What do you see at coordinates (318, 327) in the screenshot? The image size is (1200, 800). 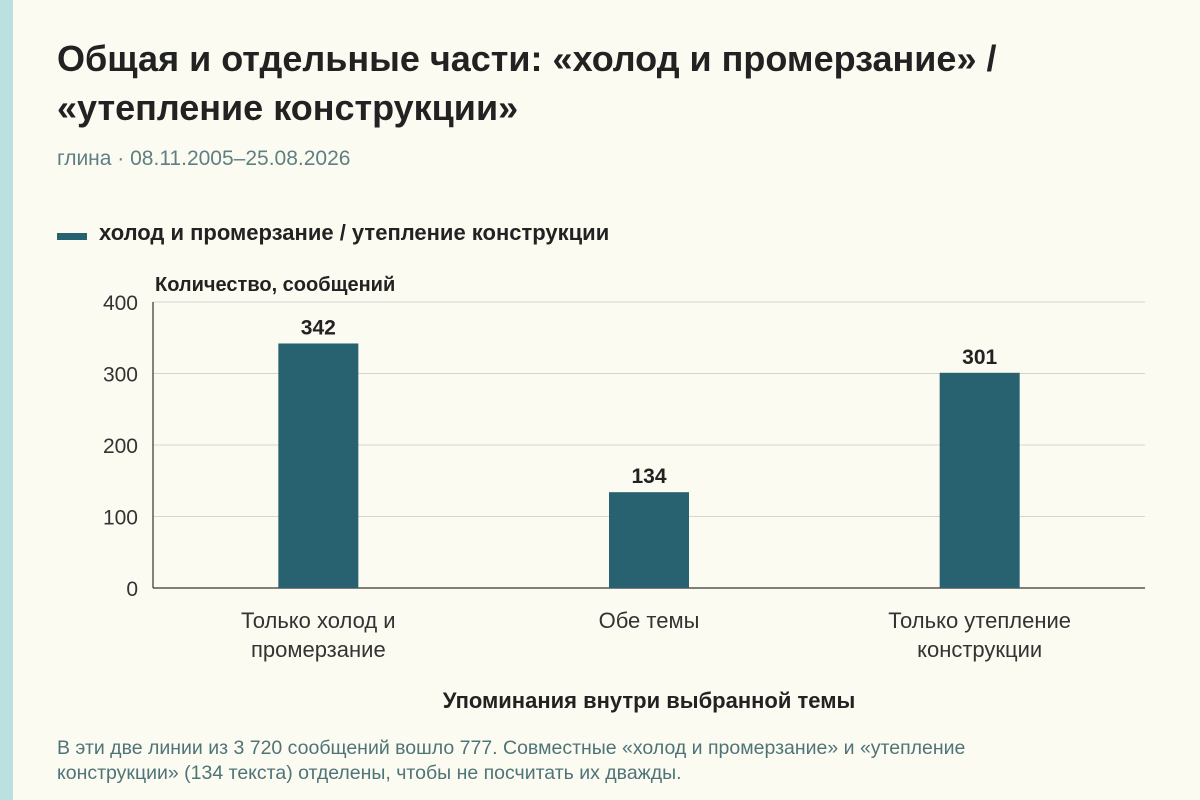 I see `data-label: 342` at bounding box center [318, 327].